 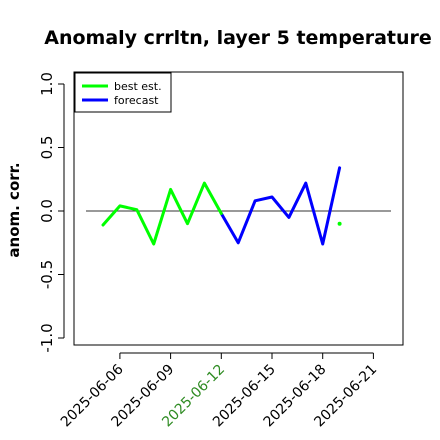 What do you see at coordinates (47, 337) in the screenshot?
I see `y-tick-label: -1.0` at bounding box center [47, 337].